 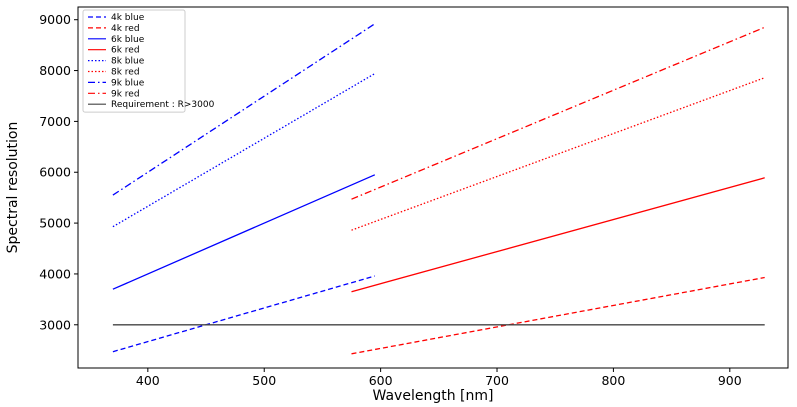 What do you see at coordinates (243, 314) in the screenshot?
I see `series-line-4k-blue` at bounding box center [243, 314].